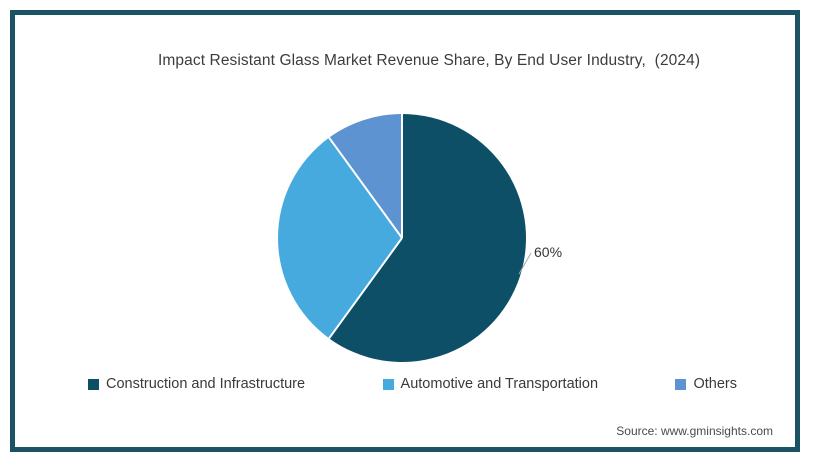  I want to click on legend-item-others: Others, so click(706, 384).